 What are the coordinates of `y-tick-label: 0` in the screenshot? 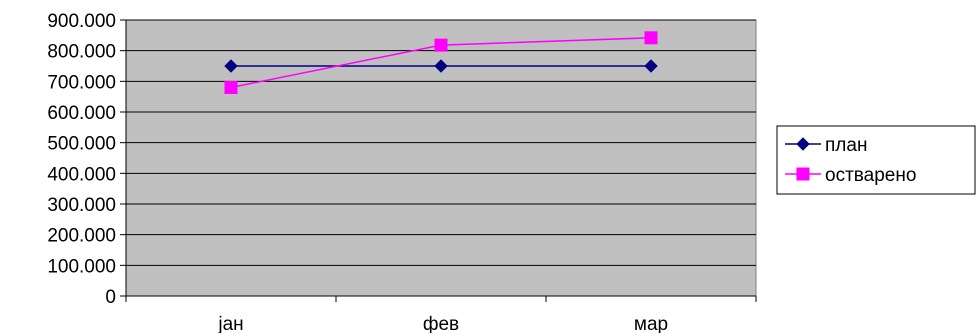 It's located at (110, 297).